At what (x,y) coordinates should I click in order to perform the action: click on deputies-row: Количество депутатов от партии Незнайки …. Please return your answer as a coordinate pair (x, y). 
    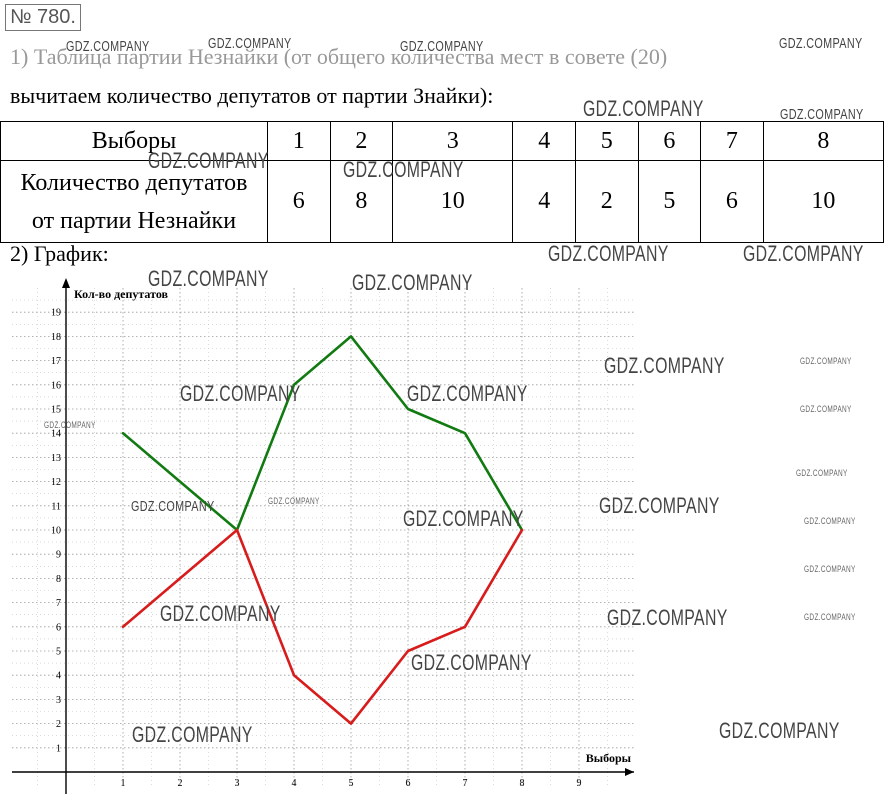
    Looking at the image, I should click on (442, 201).